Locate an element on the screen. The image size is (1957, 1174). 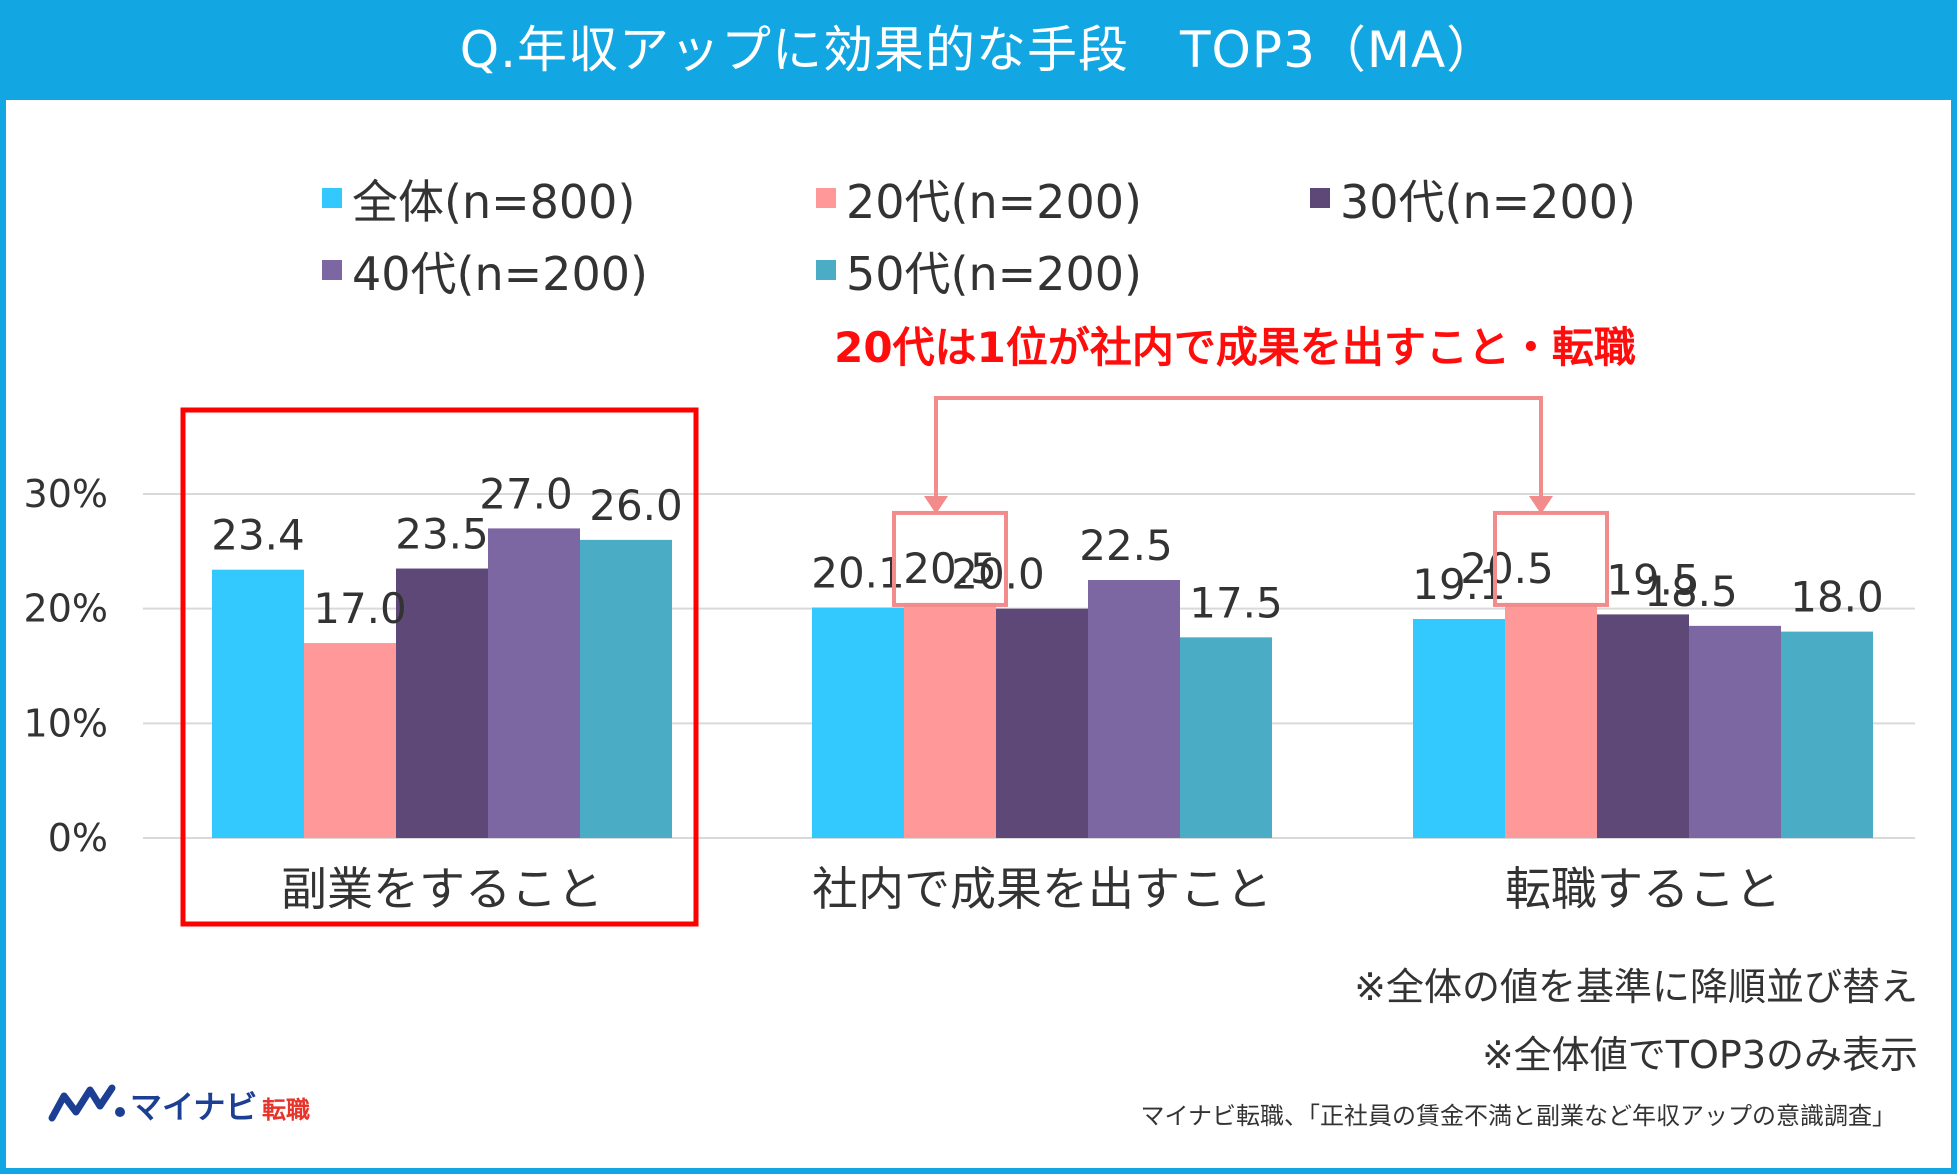
legend-label: 50代(n=200) is located at coordinates (994, 274).